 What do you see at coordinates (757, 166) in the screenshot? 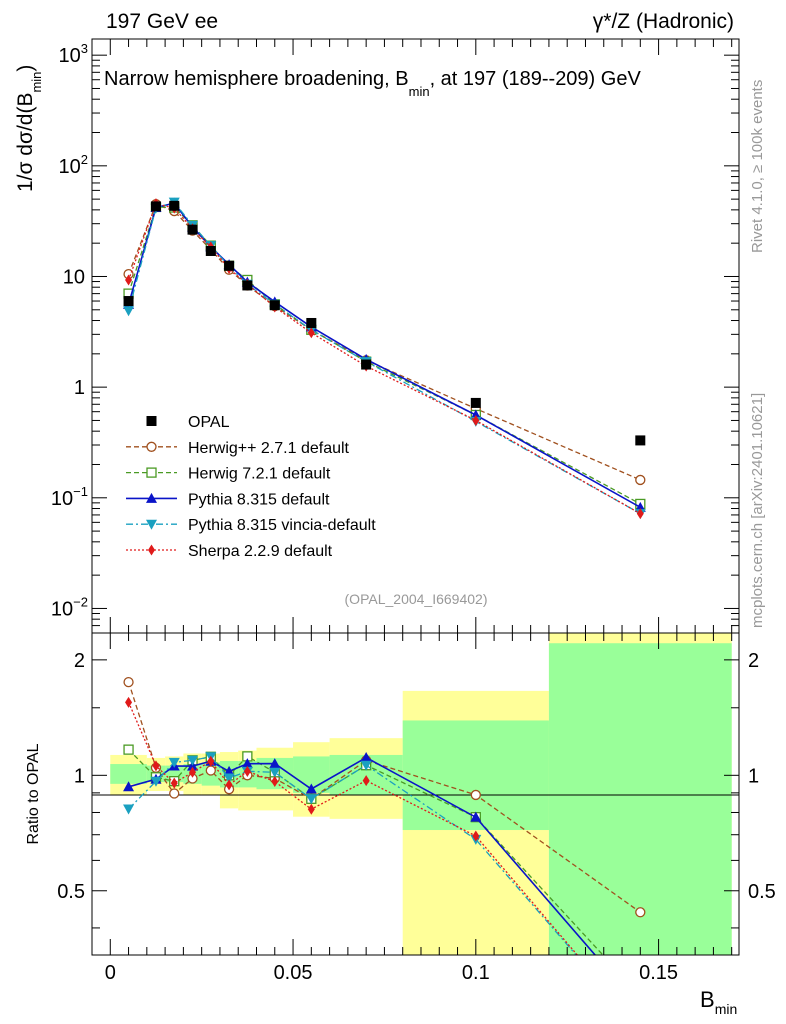
I see `rivet-version-label: Rivet 4.1.0, ≥ 100k events` at bounding box center [757, 166].